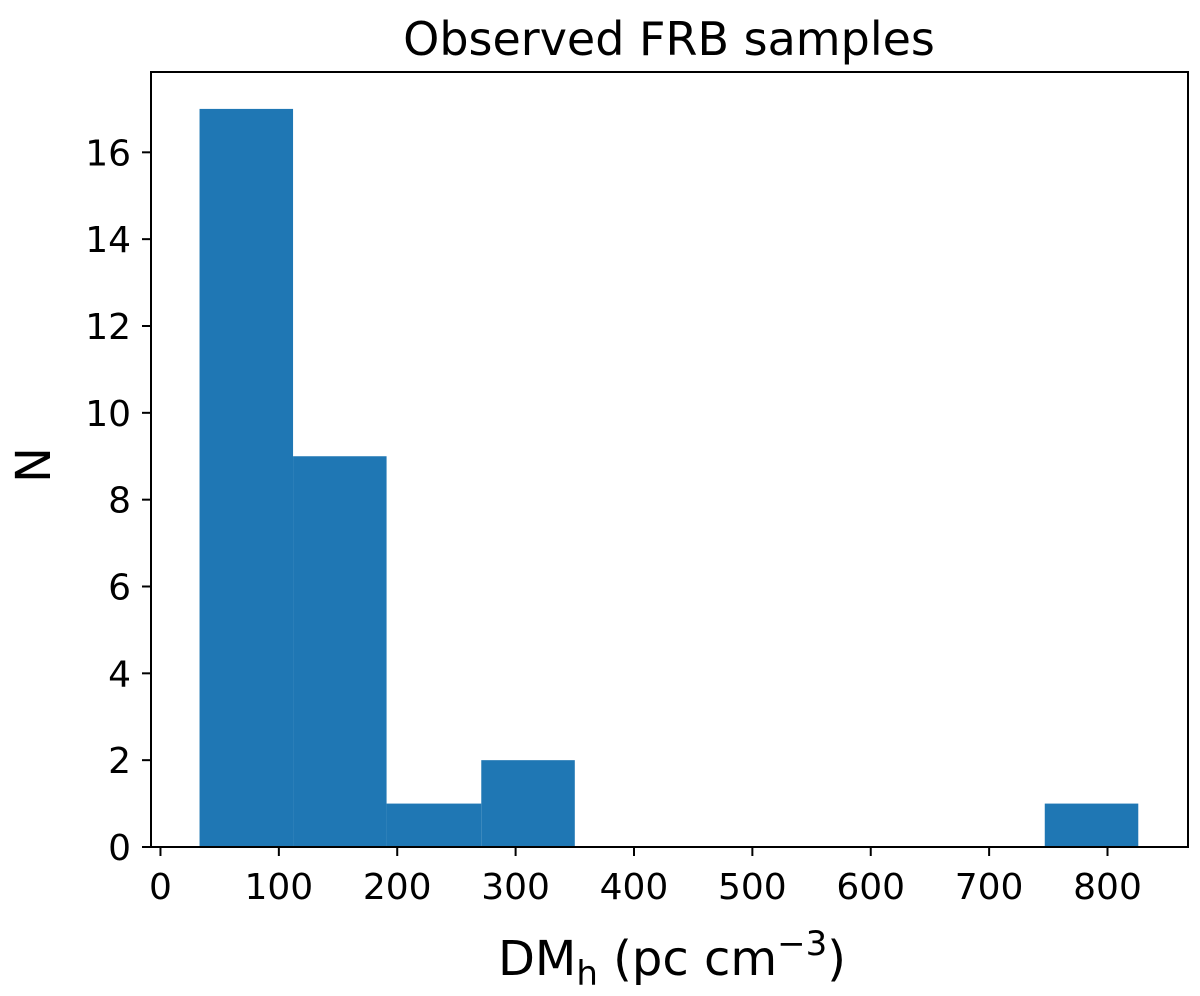  What do you see at coordinates (752, 887) in the screenshot?
I see `x-tick-label: 500` at bounding box center [752, 887].